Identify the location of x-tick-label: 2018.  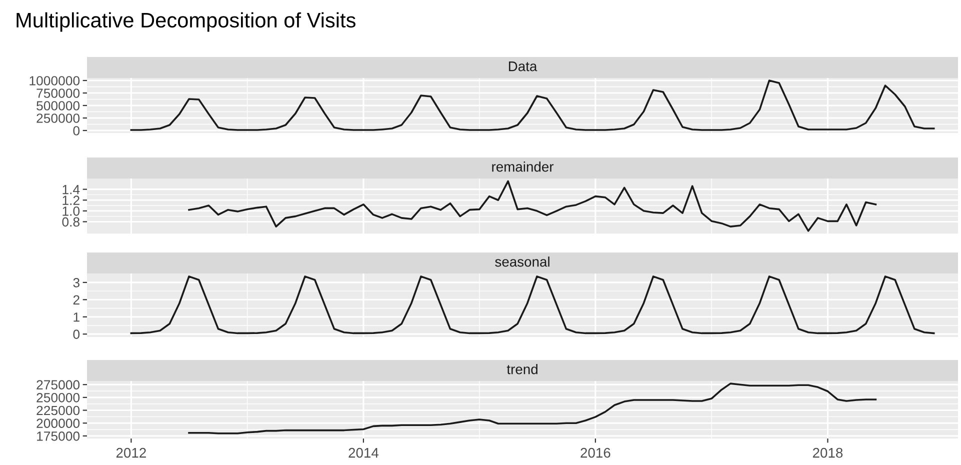
(827, 453).